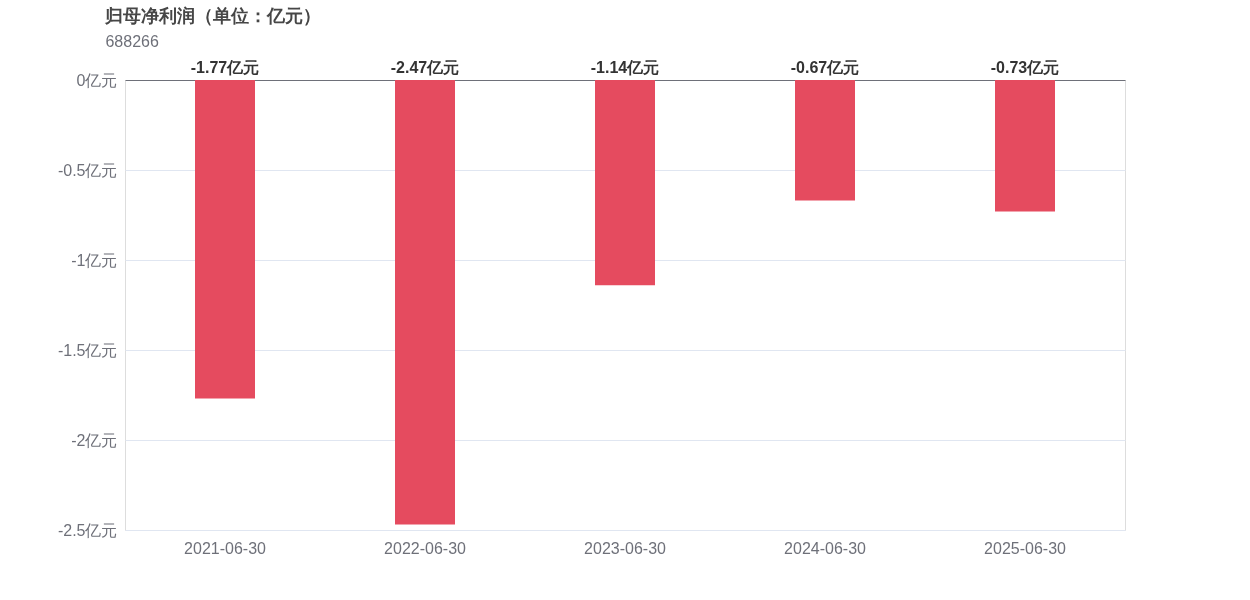 This screenshot has width=1250, height=600. What do you see at coordinates (94, 260) in the screenshot?
I see `y-tick-label: -1亿元` at bounding box center [94, 260].